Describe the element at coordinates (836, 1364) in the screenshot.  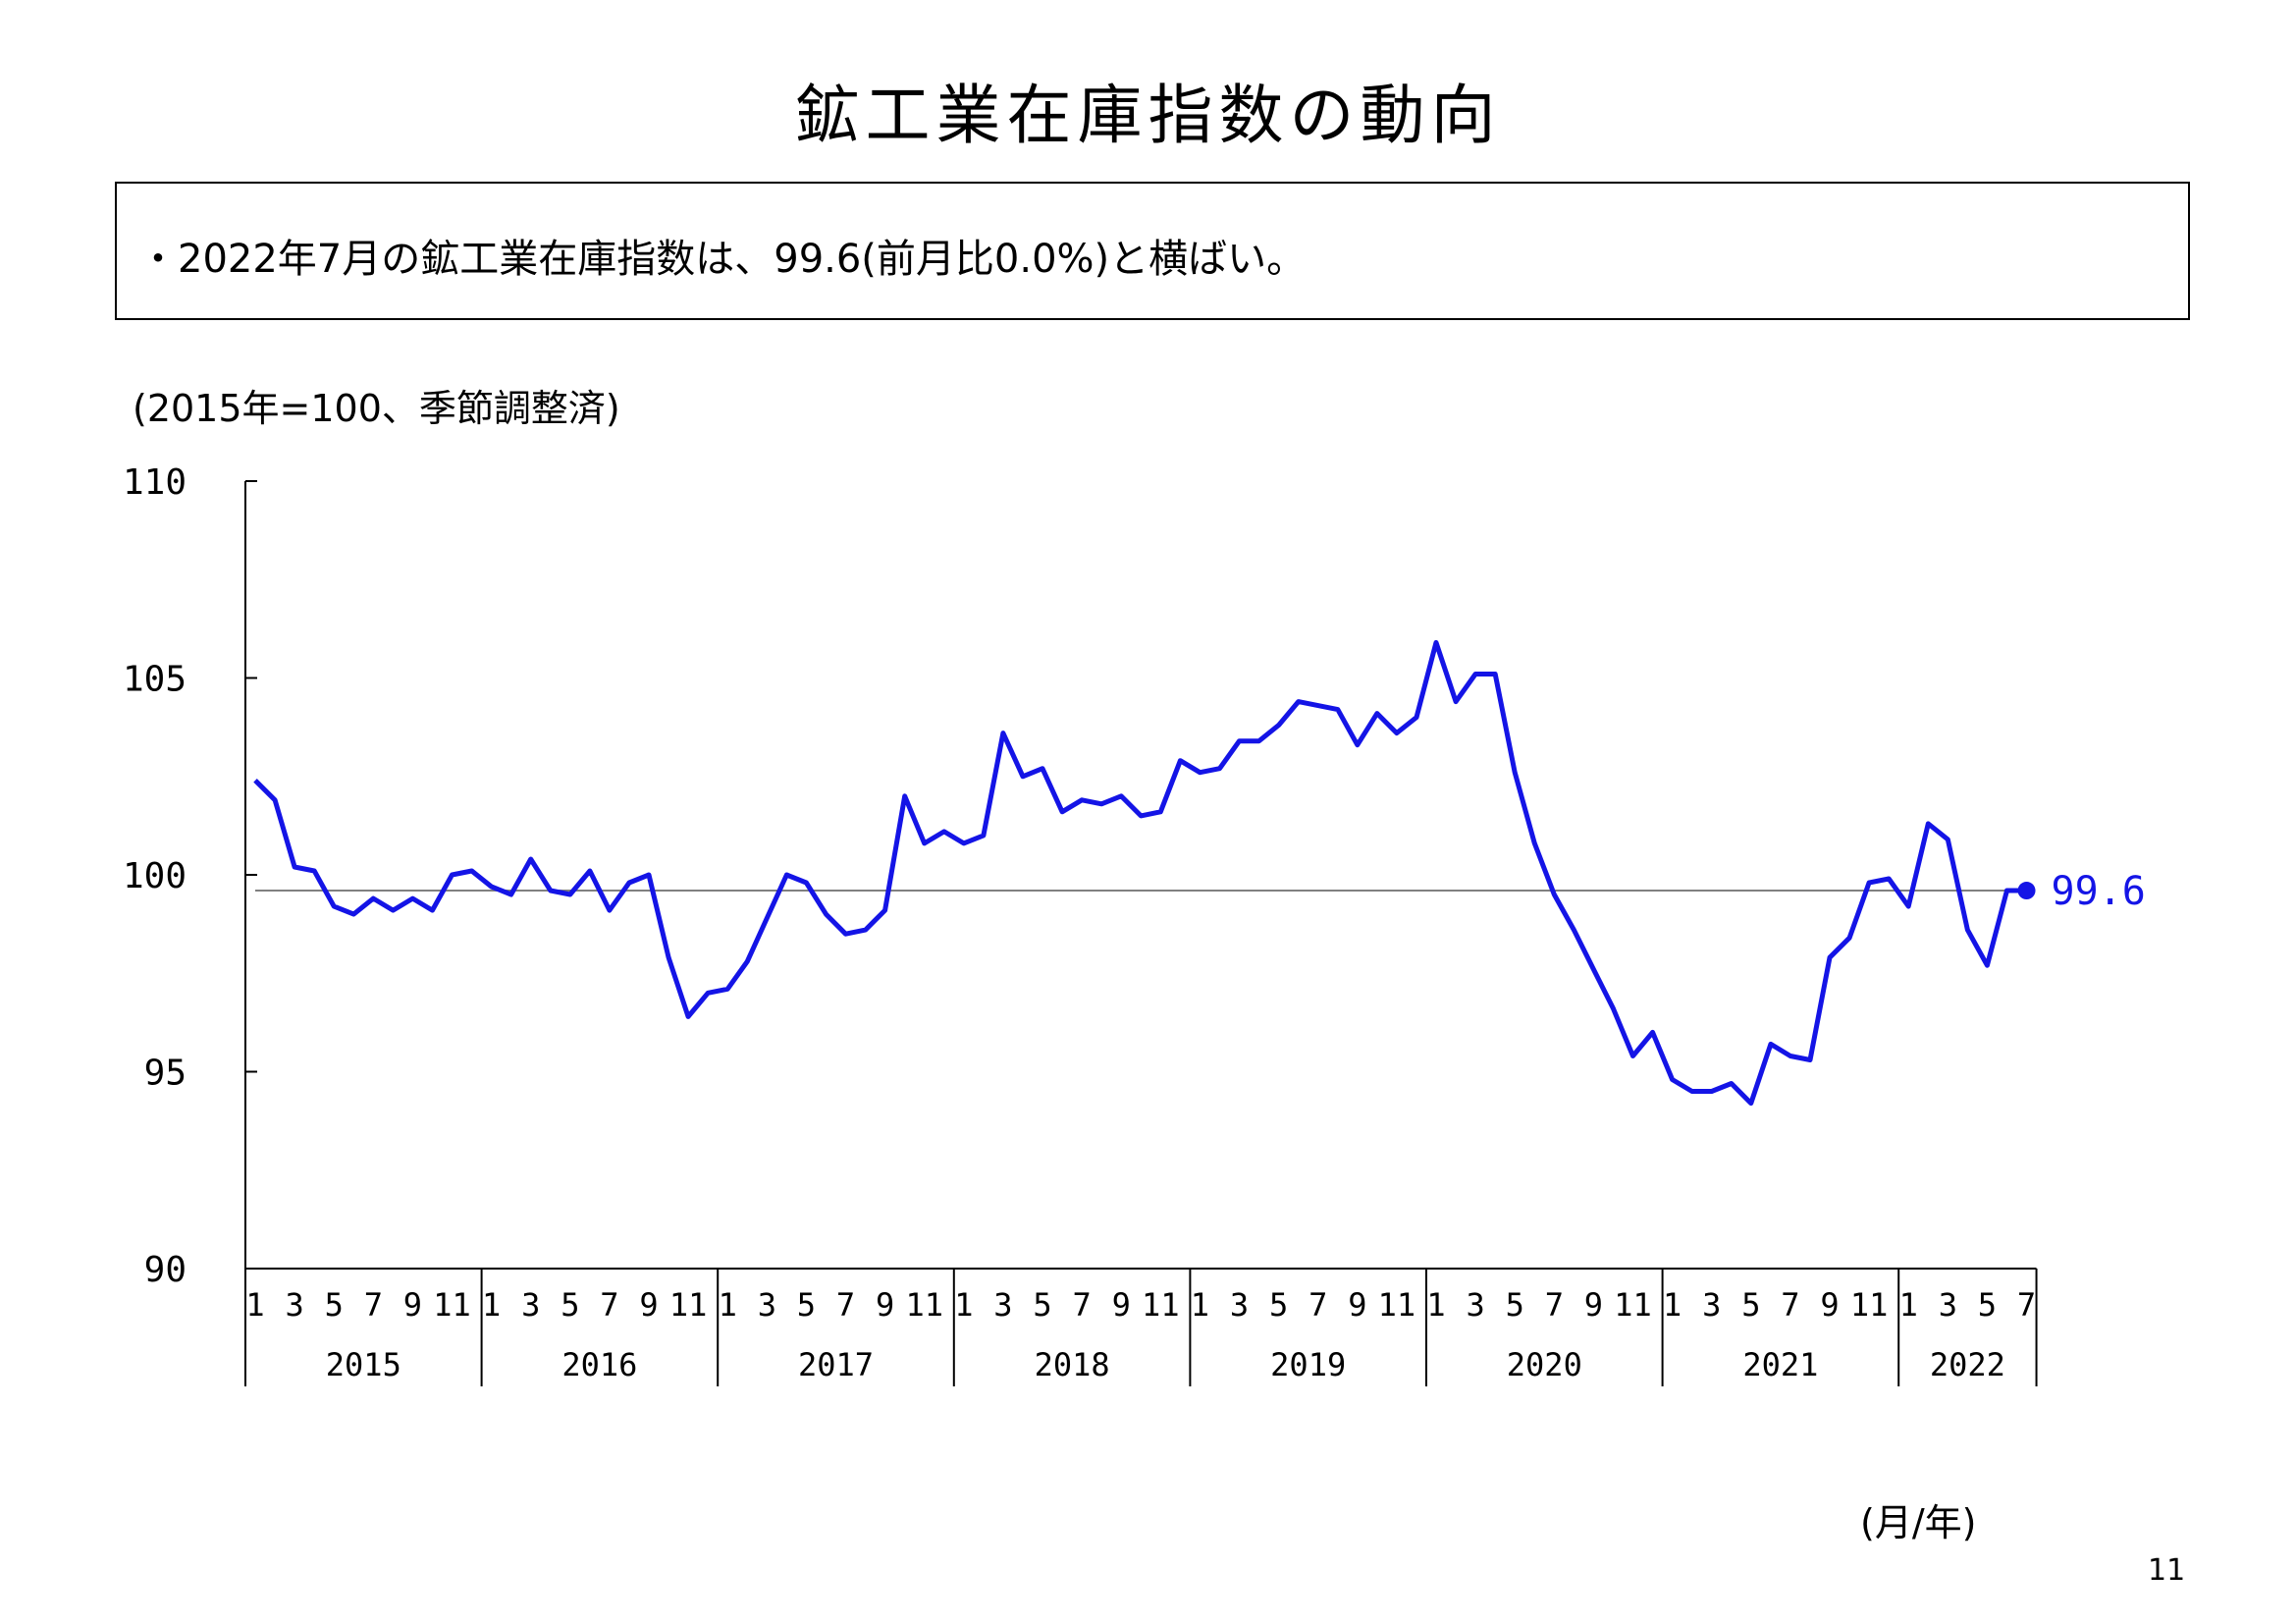
I see `x-year-label: 2017` at that location.